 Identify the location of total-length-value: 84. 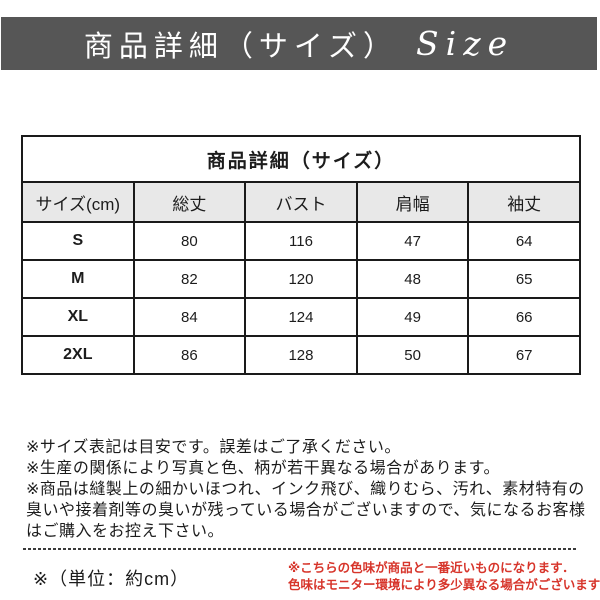
(189, 317).